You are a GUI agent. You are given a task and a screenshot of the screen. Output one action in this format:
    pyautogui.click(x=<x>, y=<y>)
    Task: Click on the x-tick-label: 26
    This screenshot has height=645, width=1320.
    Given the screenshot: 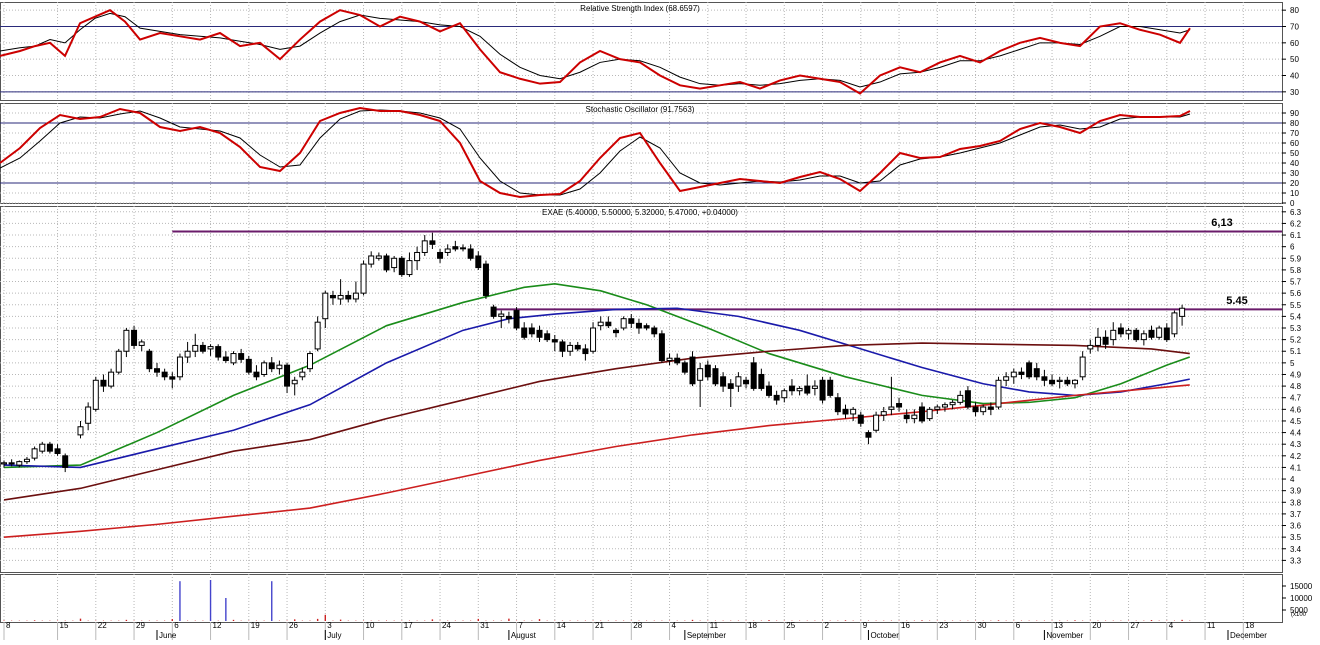 What is the action you would take?
    pyautogui.click(x=293, y=625)
    